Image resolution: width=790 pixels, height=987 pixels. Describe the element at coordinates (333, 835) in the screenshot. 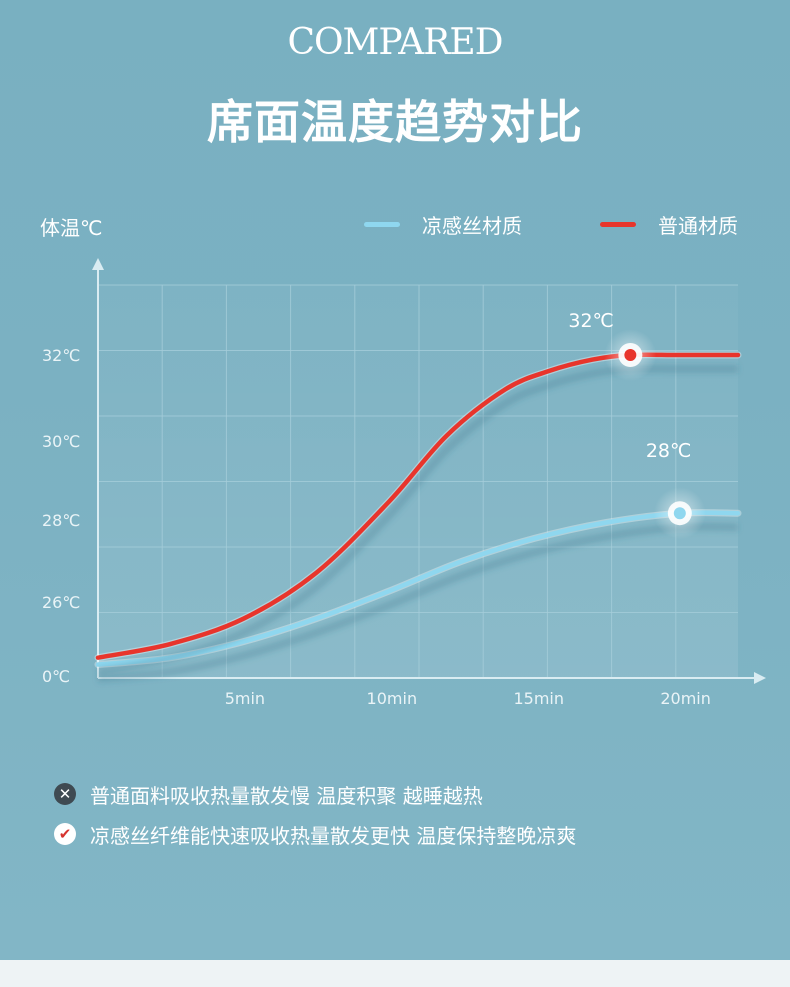

I see `note-text-cool: 凉感丝纤维能快速吸收热量散发更快 温度保持整晚凉爽` at that location.